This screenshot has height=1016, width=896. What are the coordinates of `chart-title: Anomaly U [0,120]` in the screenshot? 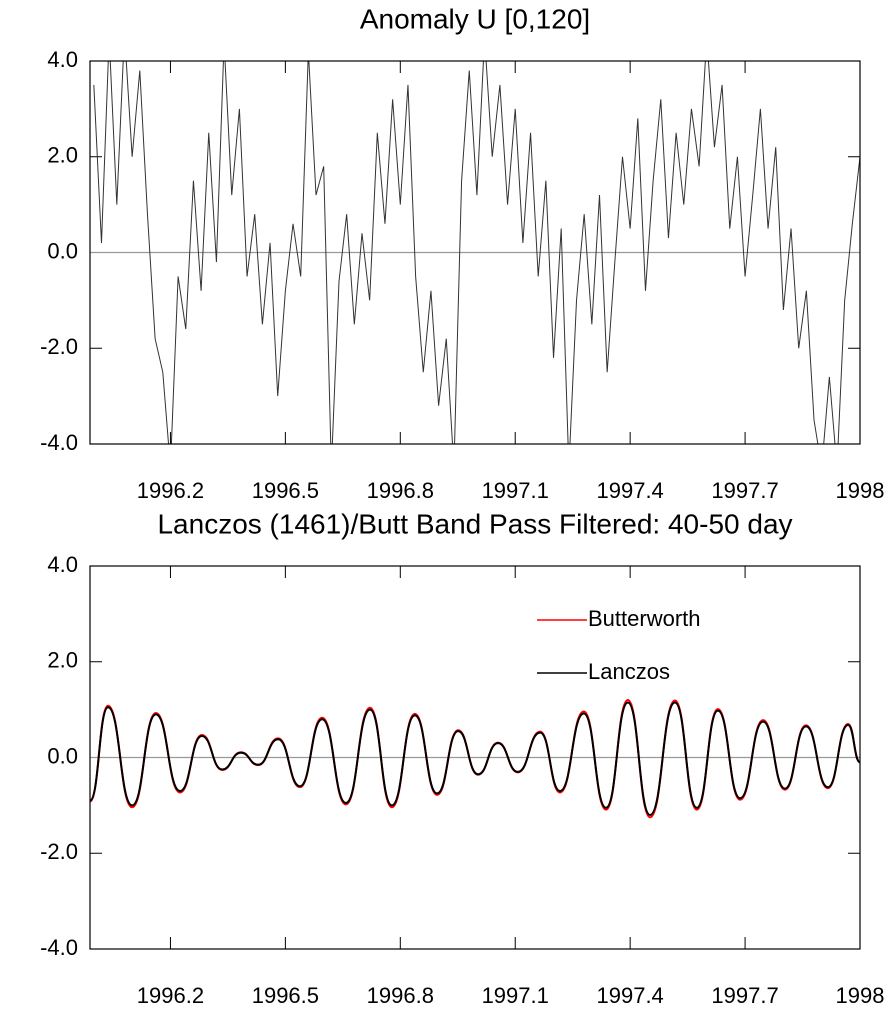 It's located at (475, 18).